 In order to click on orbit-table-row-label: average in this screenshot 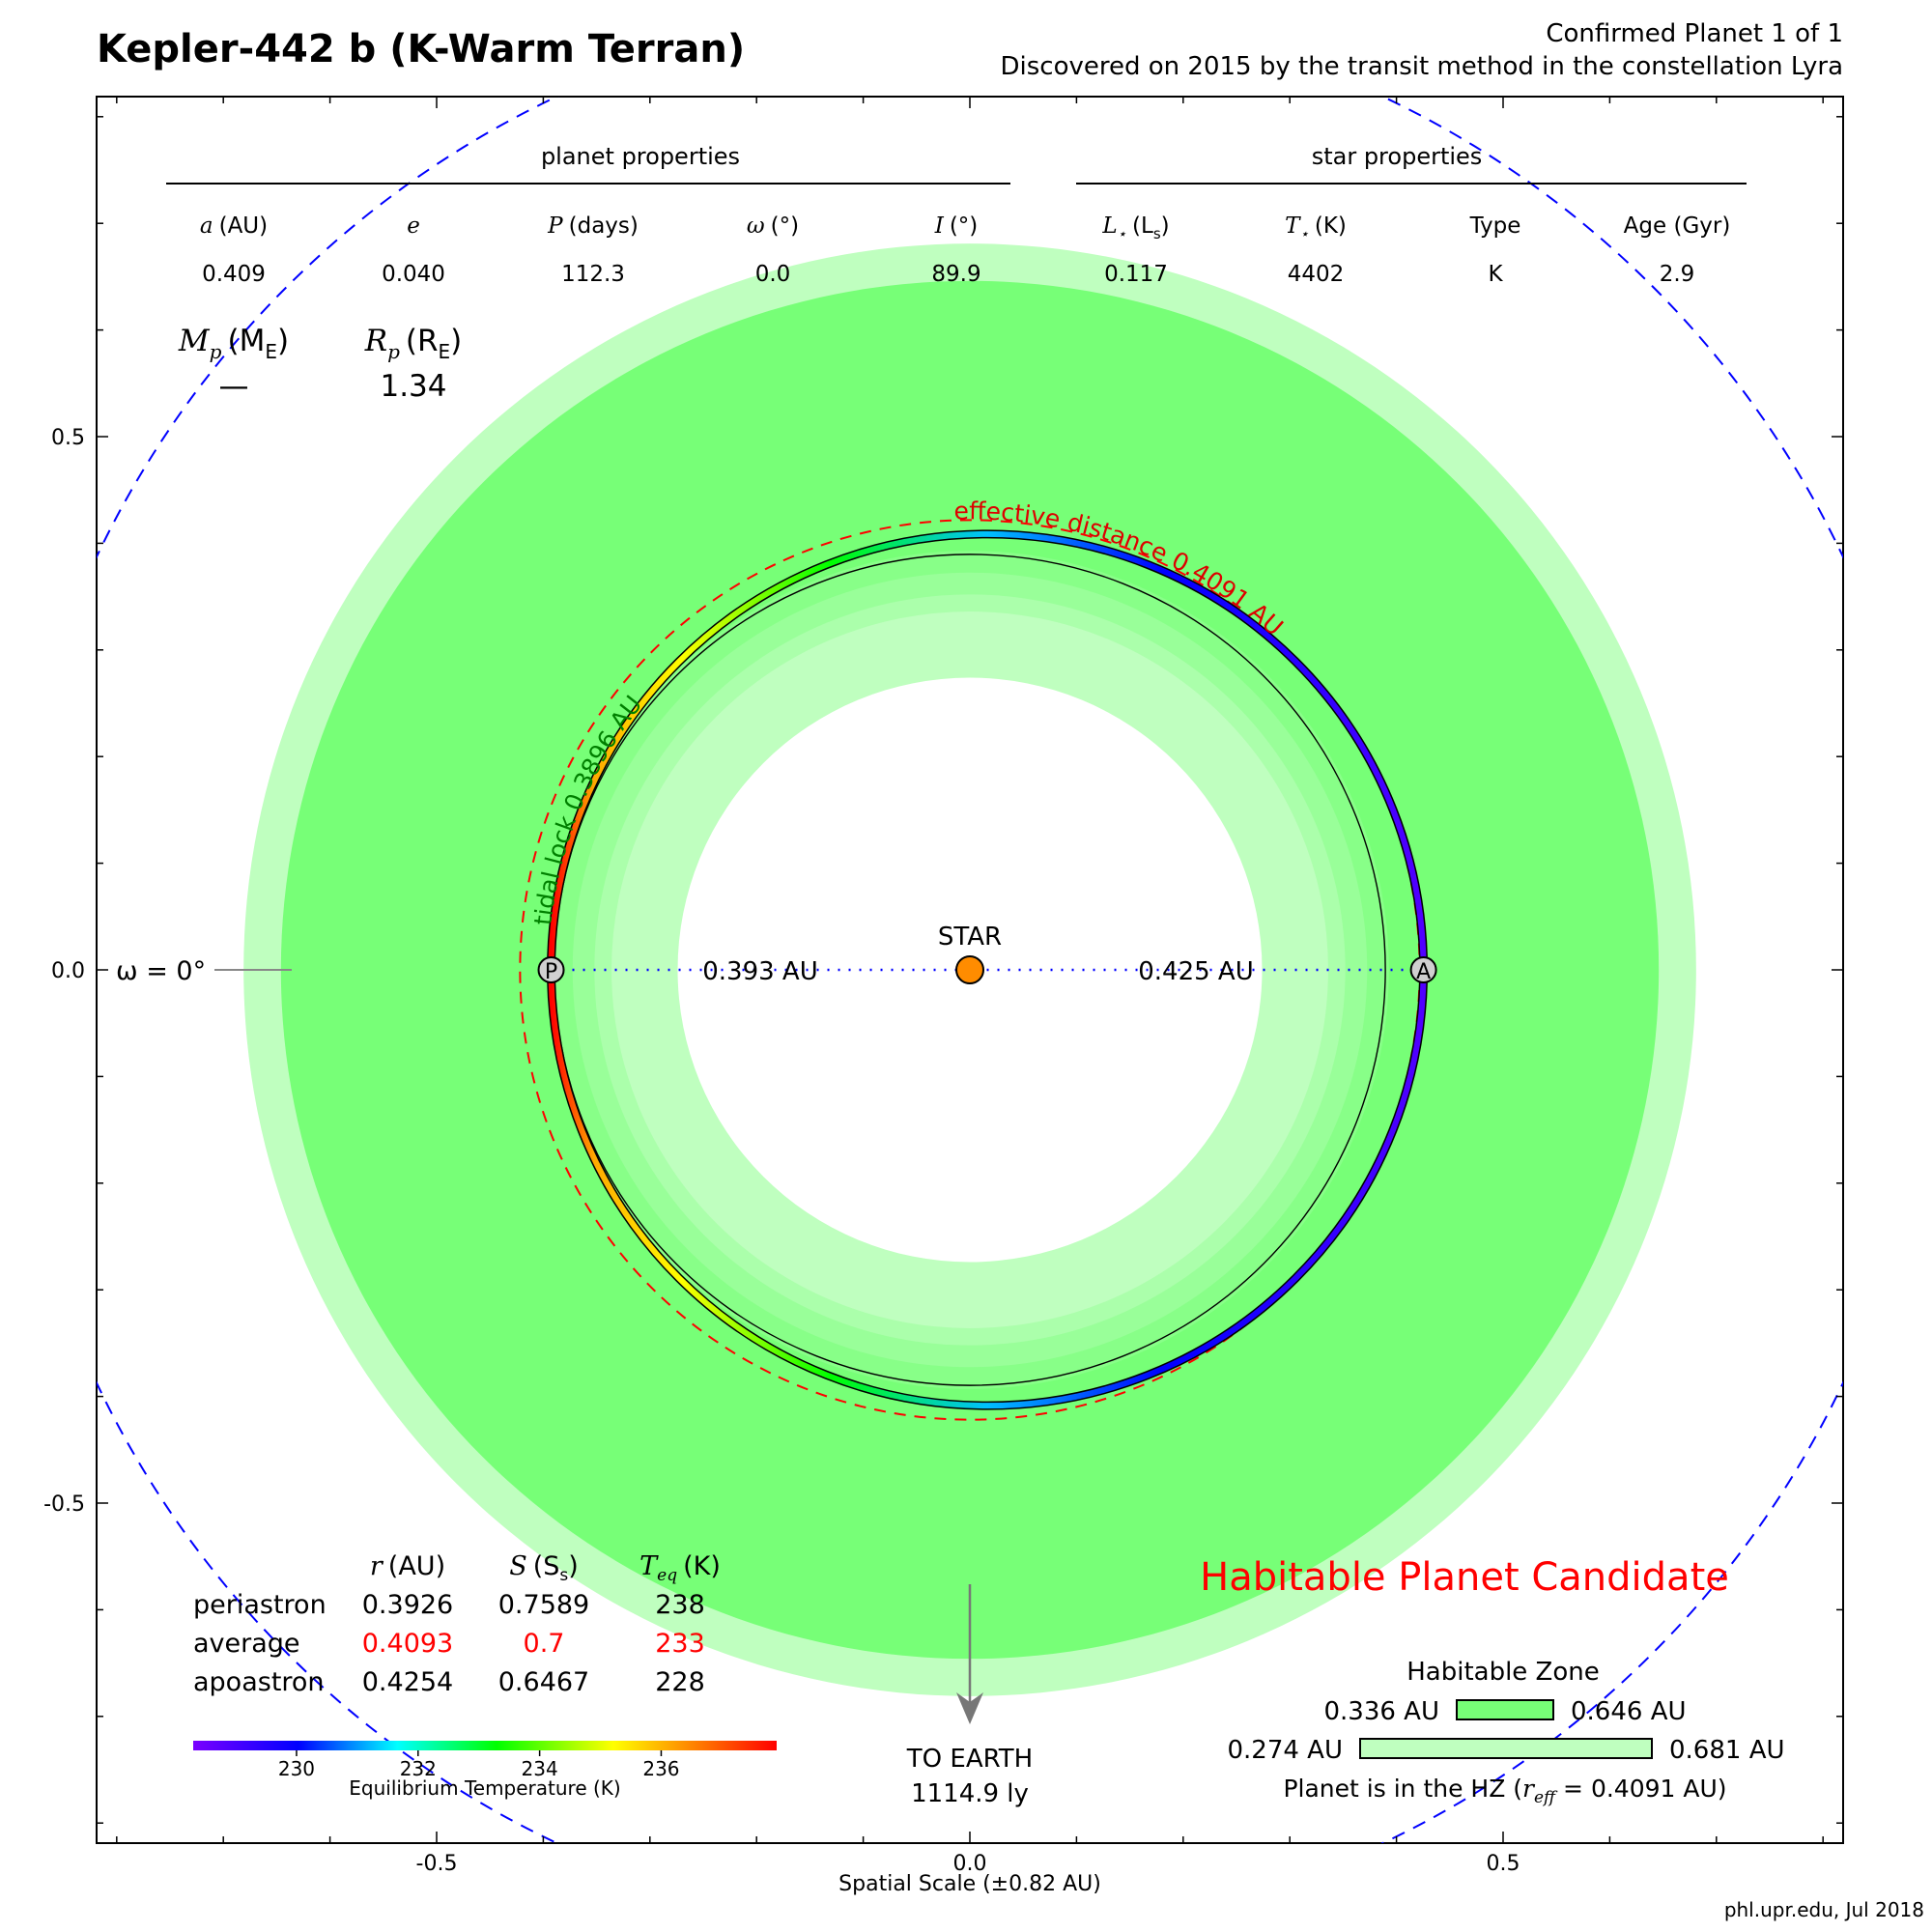, I will do `click(246, 1644)`.